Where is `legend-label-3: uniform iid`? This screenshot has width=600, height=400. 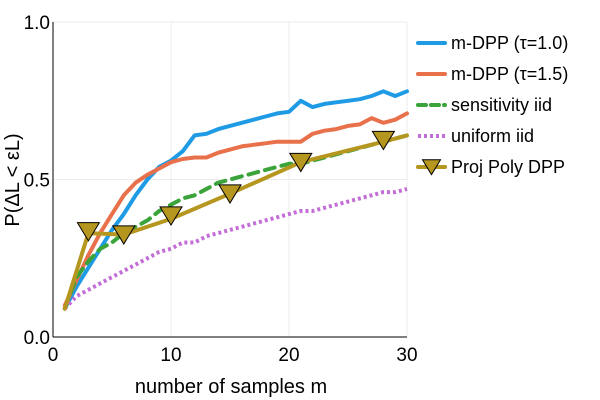 legend-label-3: uniform iid is located at coordinates (492, 136).